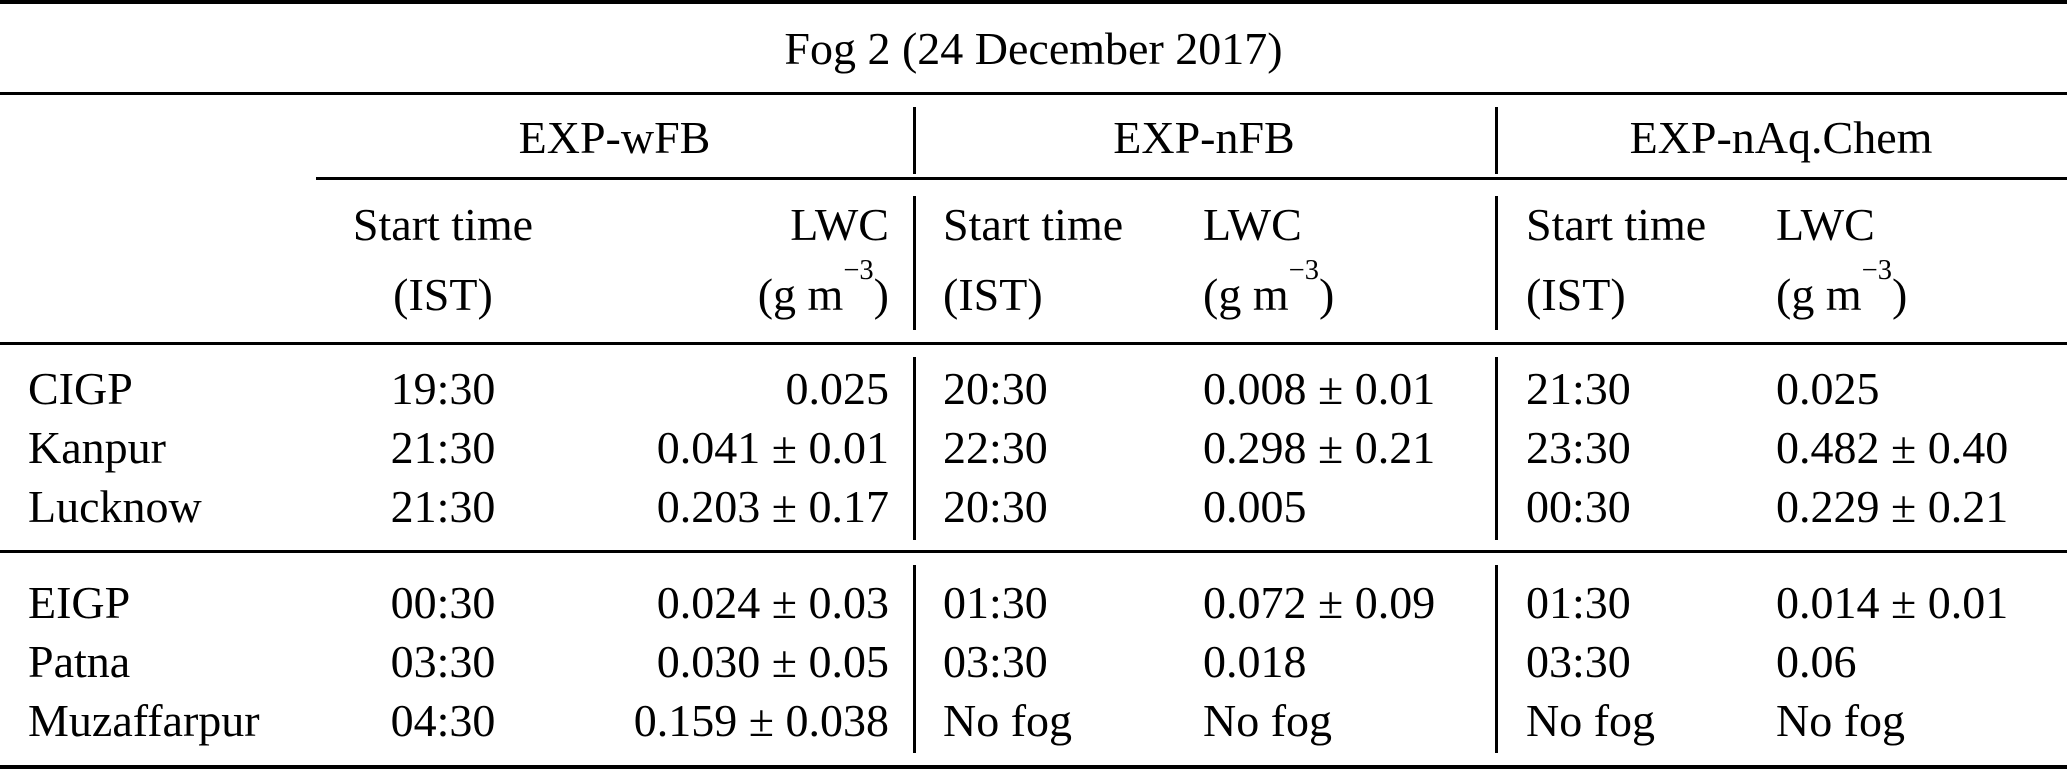 This screenshot has width=2067, height=772. What do you see at coordinates (1578, 447) in the screenshot?
I see `naqchem-start-value: 23:30` at bounding box center [1578, 447].